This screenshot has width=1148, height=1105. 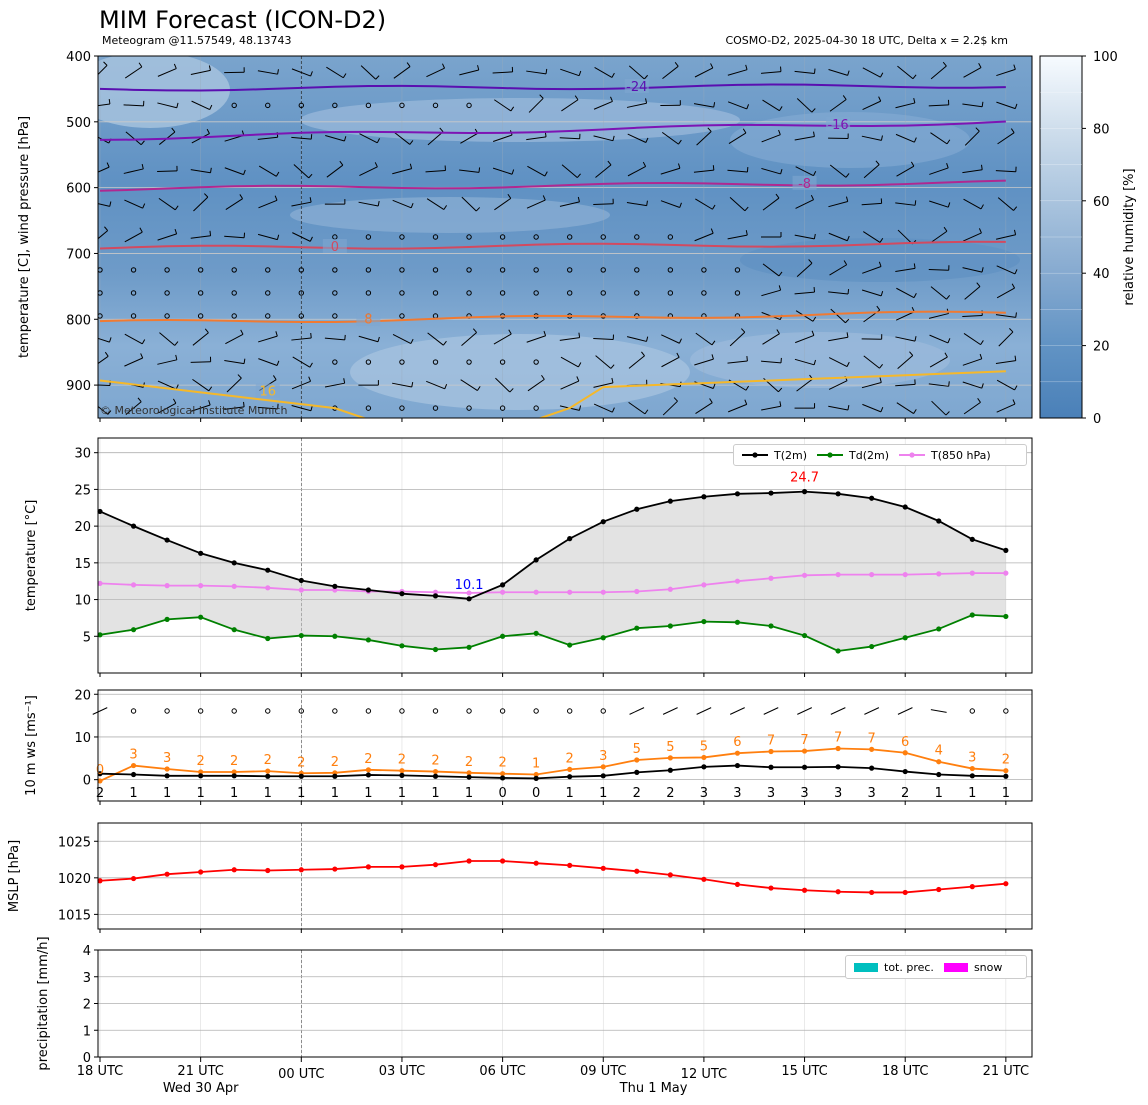 What do you see at coordinates (704, 1074) in the screenshot?
I see `time-tick-label: 12 UTC` at bounding box center [704, 1074].